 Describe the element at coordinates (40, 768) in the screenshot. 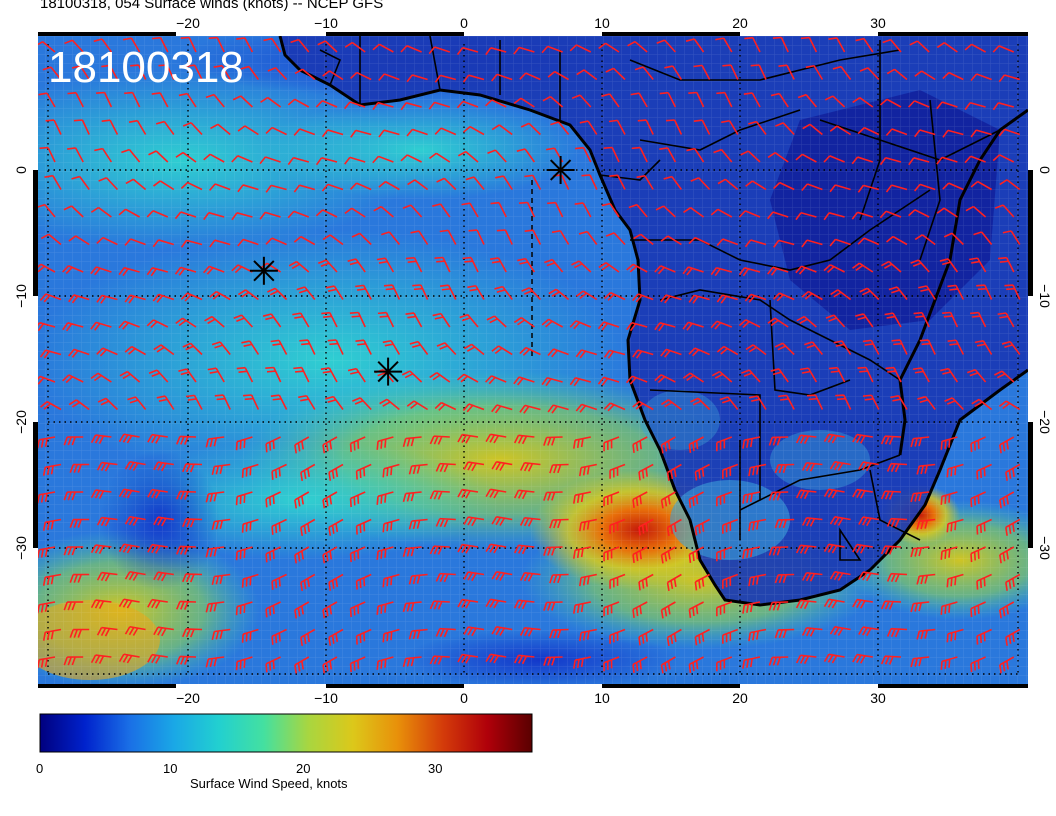

I see `colorbar-tick: 0` at that location.